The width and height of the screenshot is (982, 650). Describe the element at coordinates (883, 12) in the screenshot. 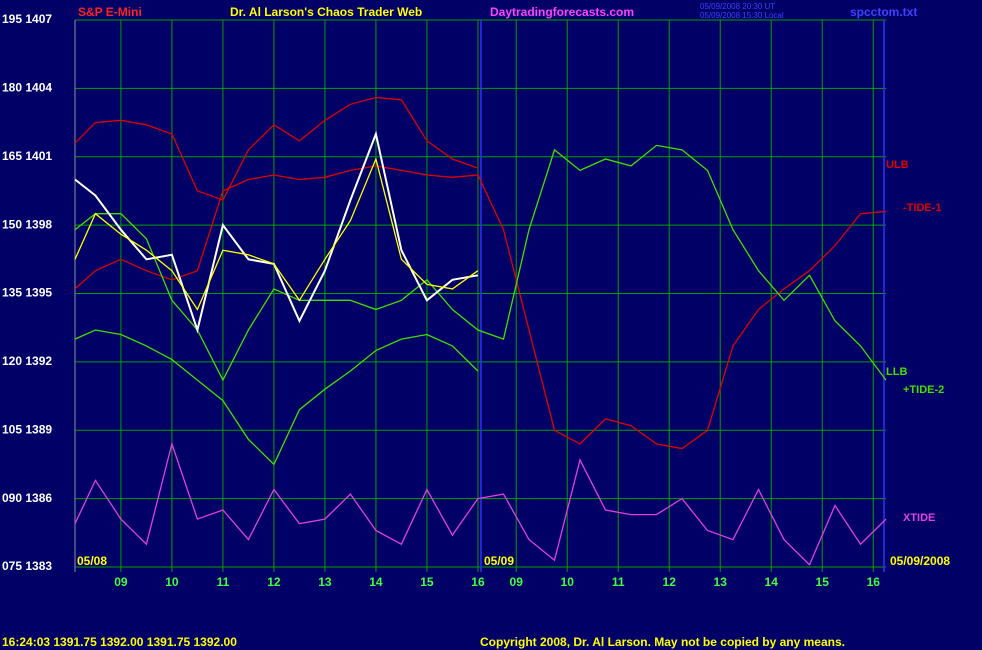

I see `filename: spcctom.txt` at that location.